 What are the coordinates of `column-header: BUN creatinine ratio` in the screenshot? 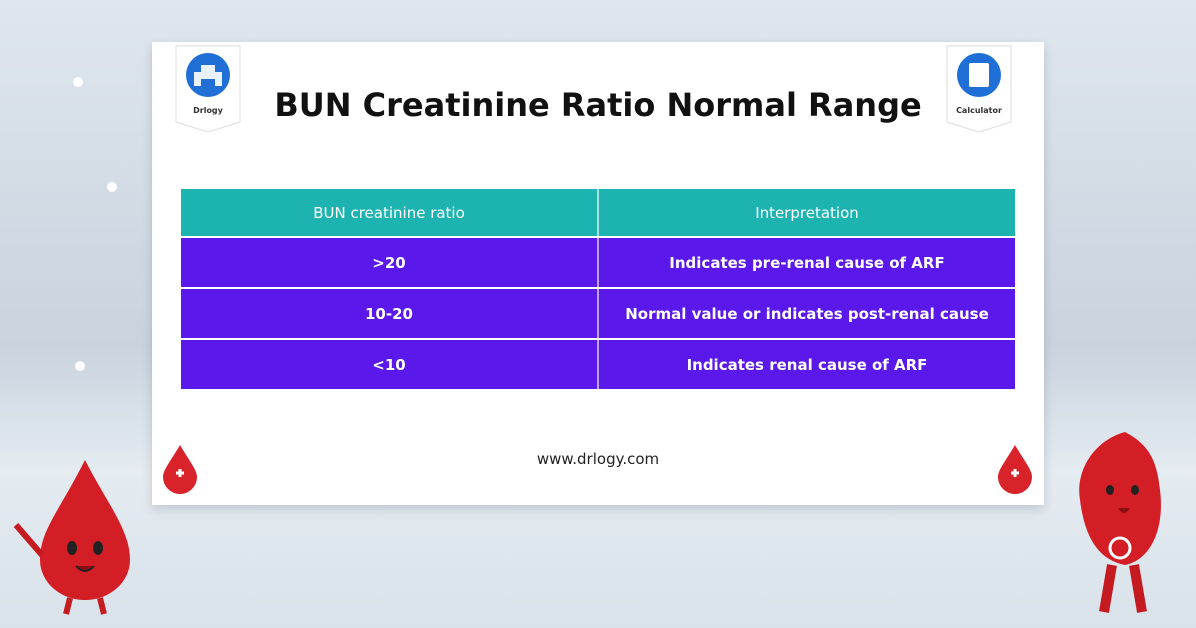 It's located at (390, 212).